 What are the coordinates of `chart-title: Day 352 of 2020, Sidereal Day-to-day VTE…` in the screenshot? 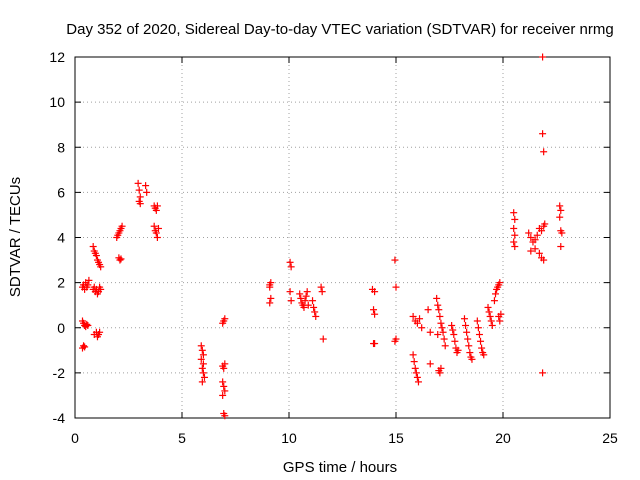 It's located at (339, 29).